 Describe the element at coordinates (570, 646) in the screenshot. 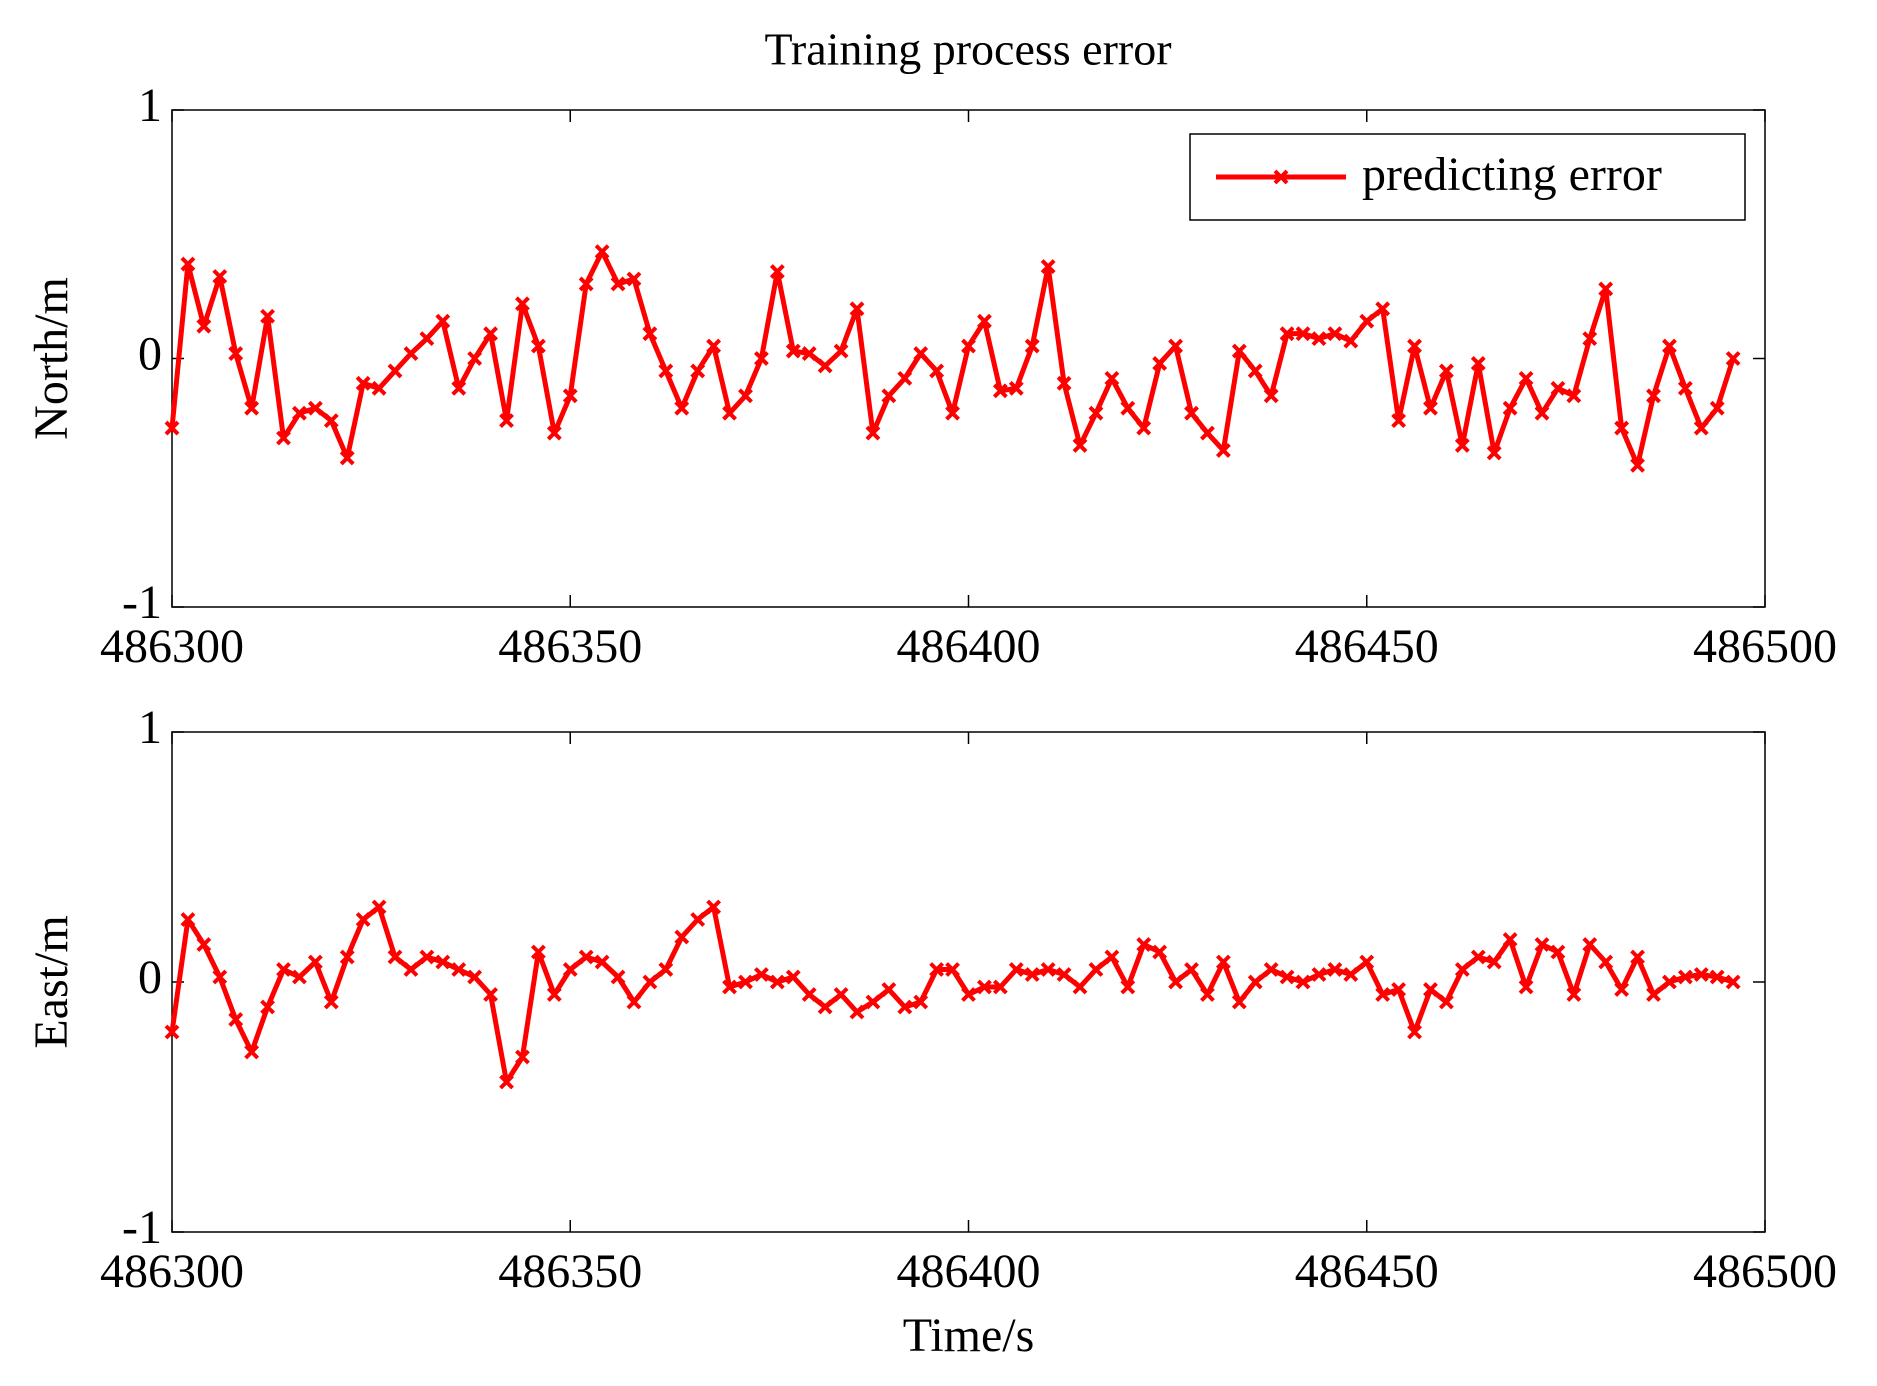

I see `x-tick-label: 486350` at that location.